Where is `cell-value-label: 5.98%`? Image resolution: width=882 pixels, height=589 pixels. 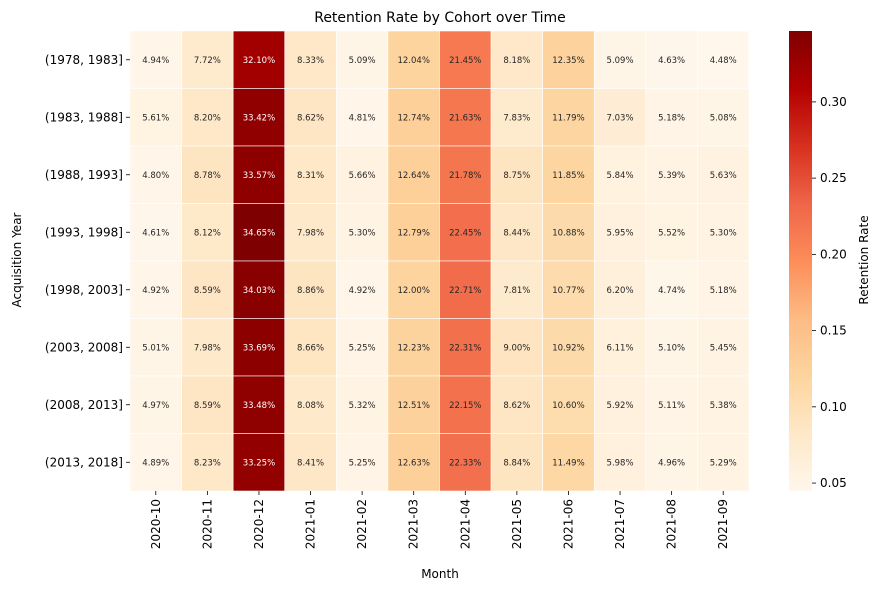
cell-value-label: 5.98% is located at coordinates (620, 463).